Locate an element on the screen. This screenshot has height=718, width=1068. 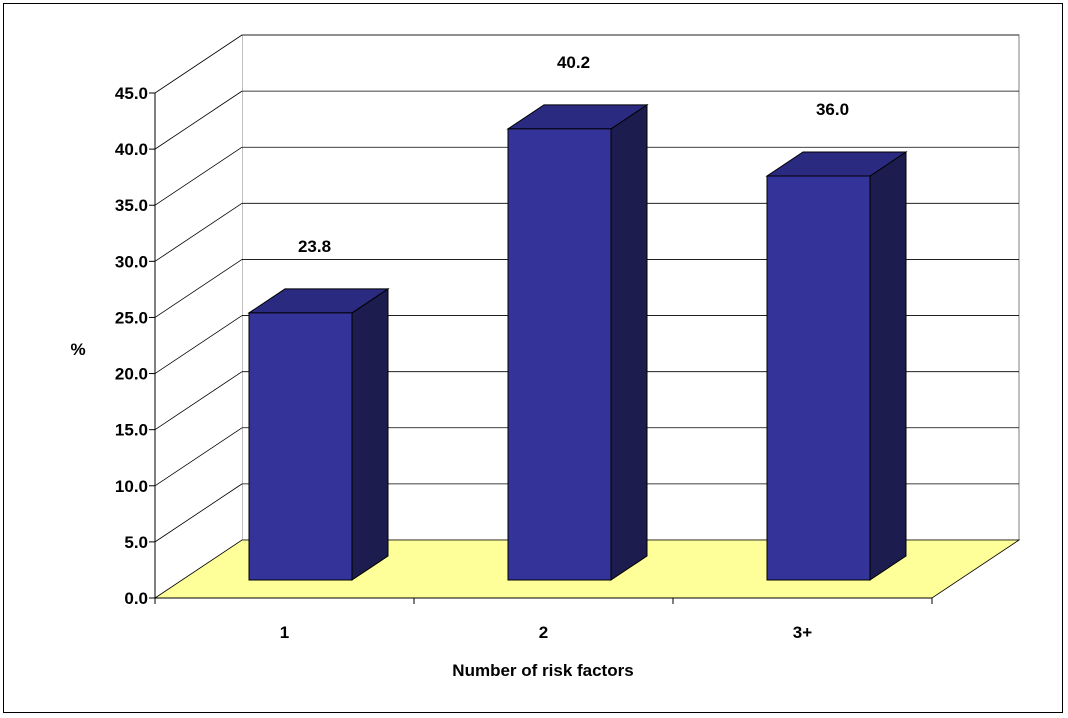
y-tick-label: 20.0 is located at coordinates (131, 374).